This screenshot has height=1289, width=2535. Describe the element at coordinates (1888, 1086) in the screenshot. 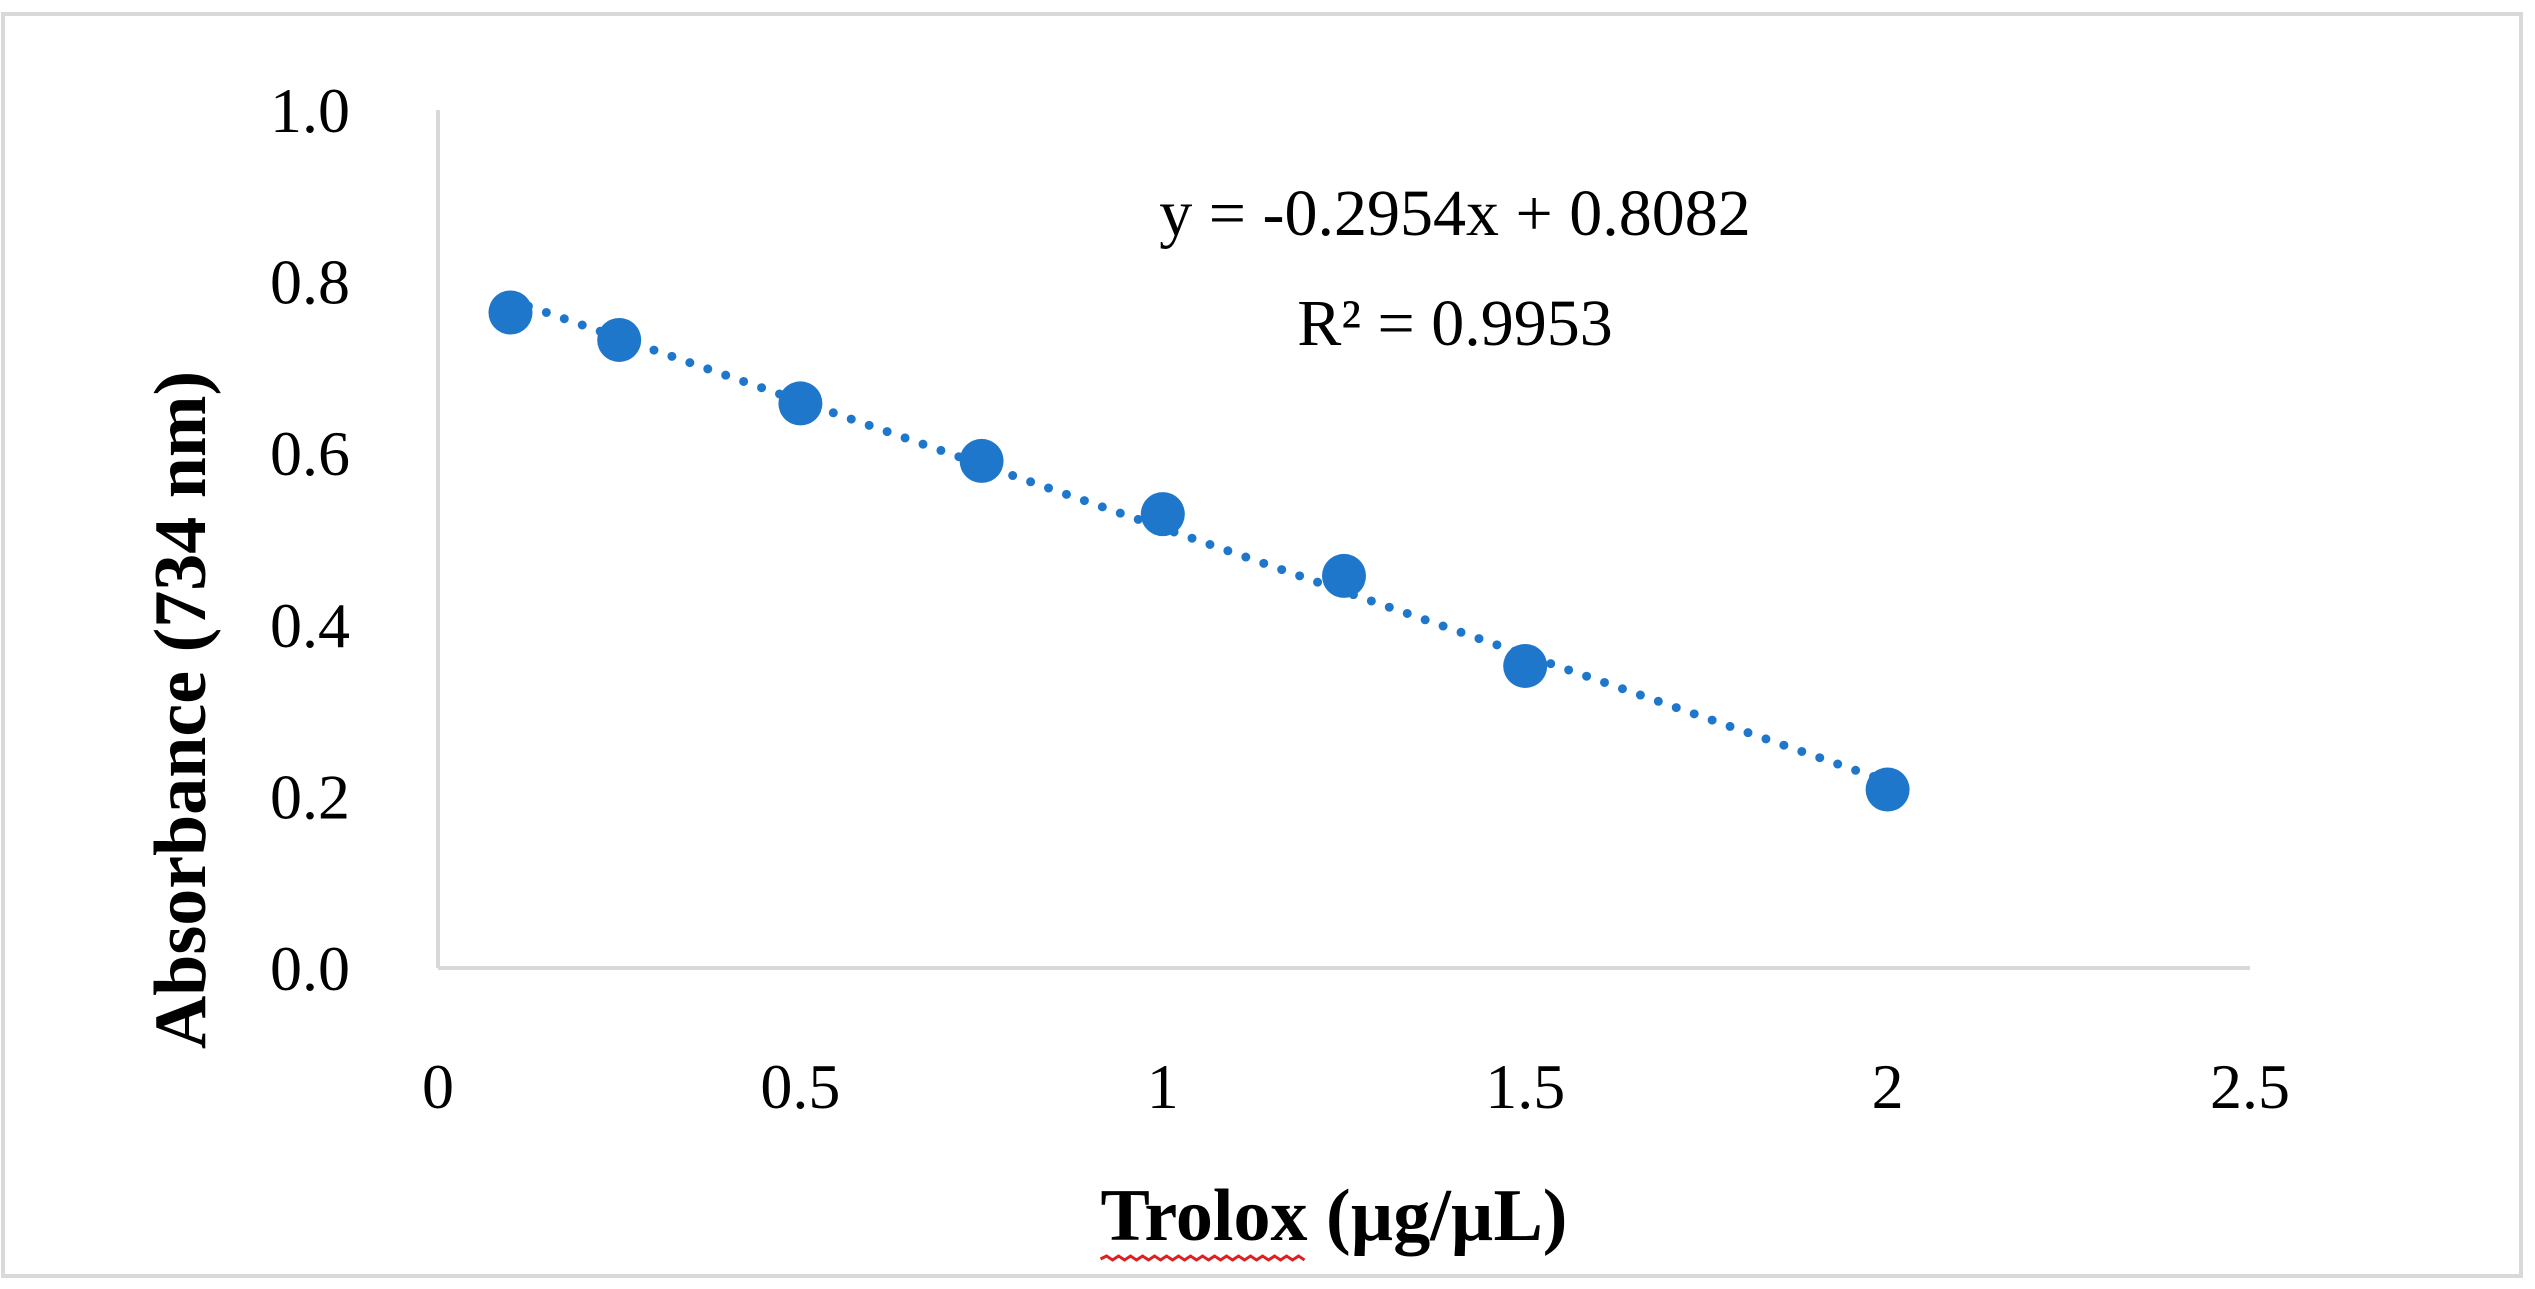

I see `x-tick-label: 2` at that location.